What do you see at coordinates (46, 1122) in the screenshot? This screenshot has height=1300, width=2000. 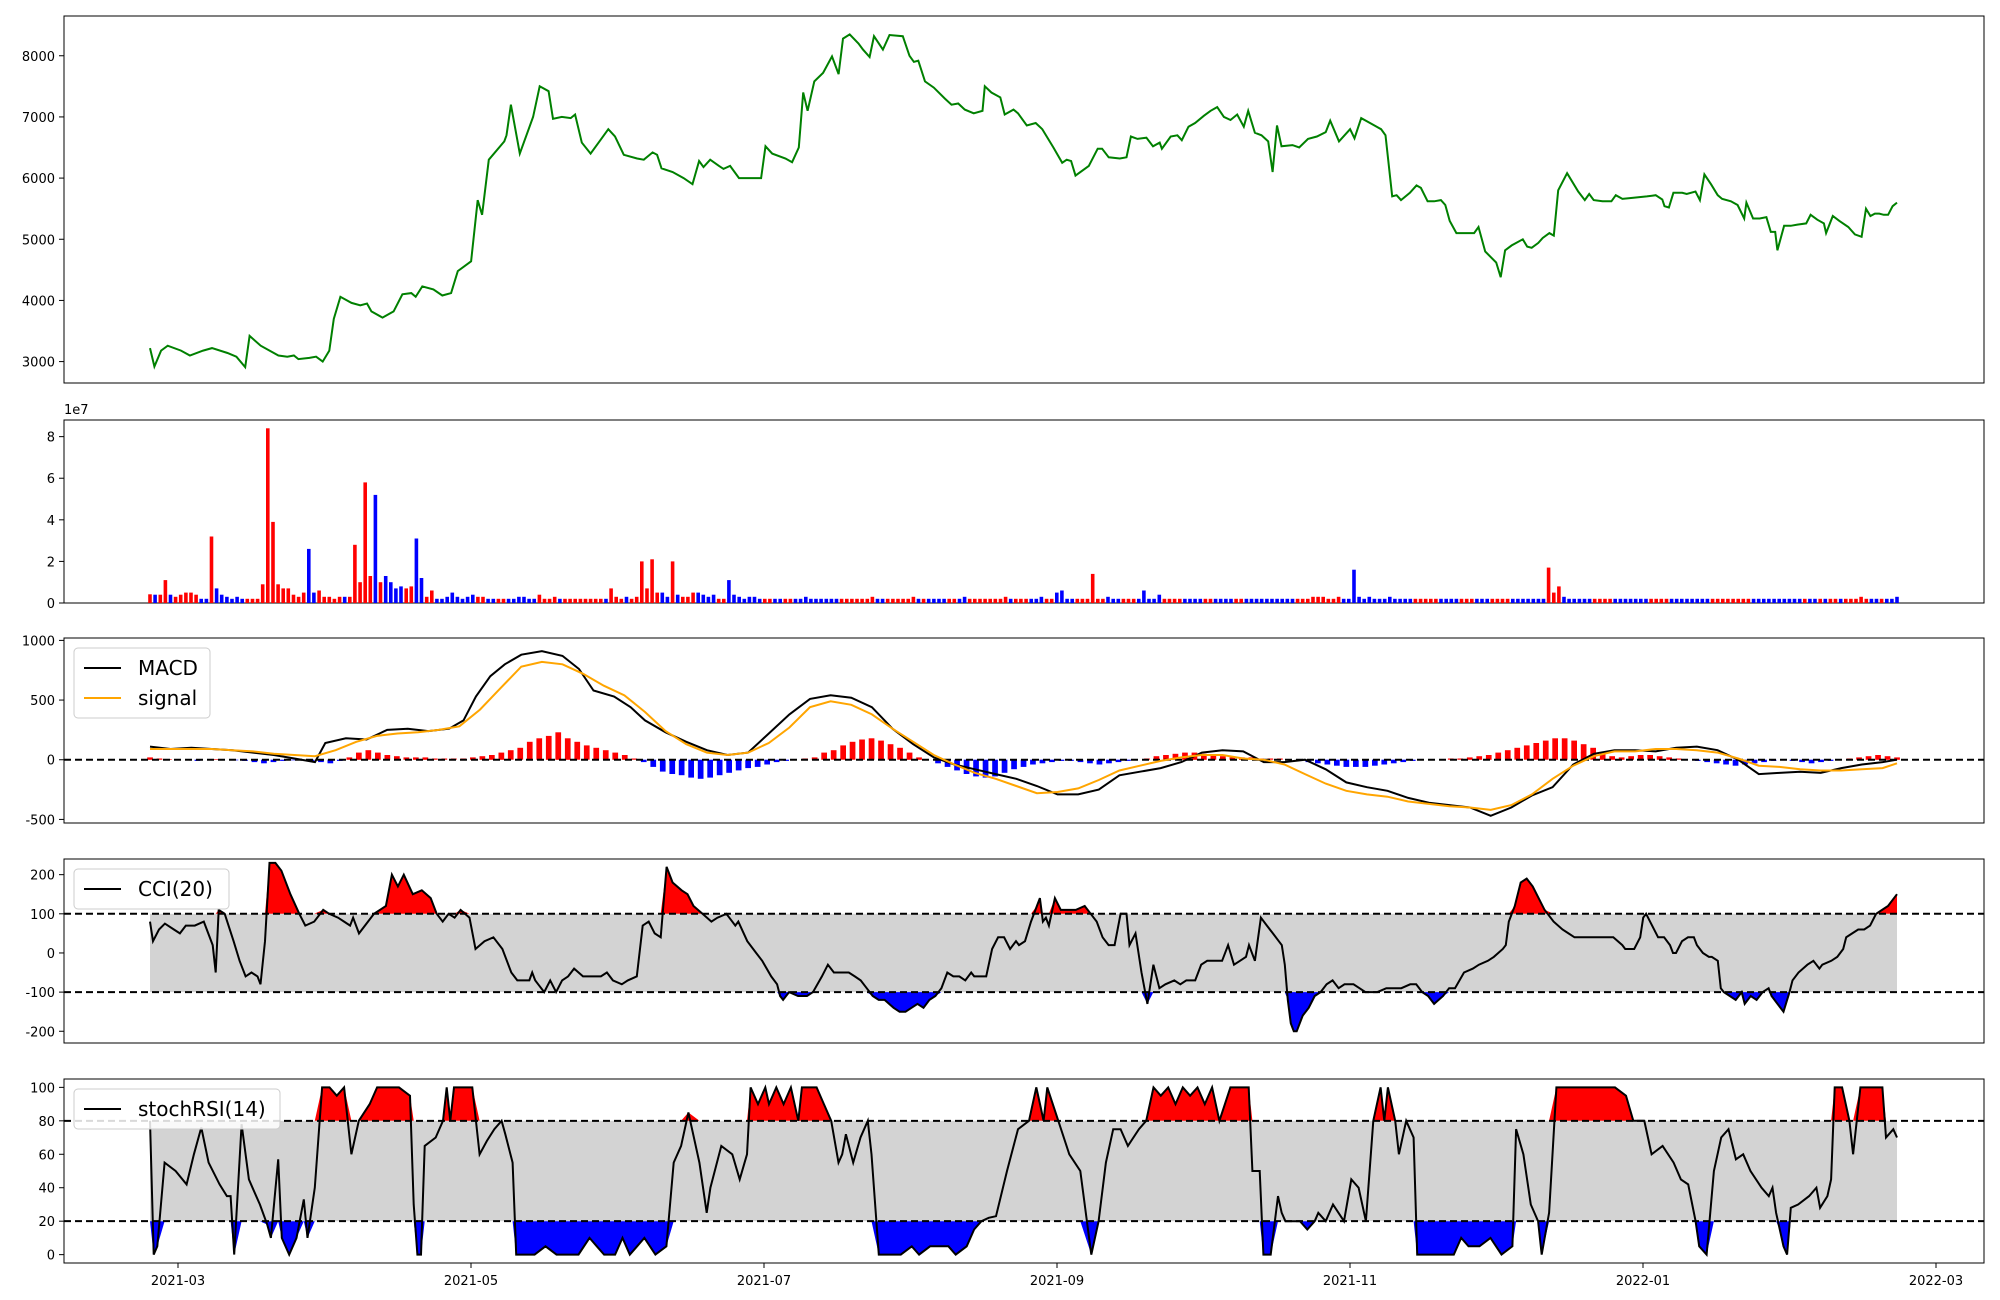 I see `stochrsi-ytick-label: 80` at bounding box center [46, 1122].